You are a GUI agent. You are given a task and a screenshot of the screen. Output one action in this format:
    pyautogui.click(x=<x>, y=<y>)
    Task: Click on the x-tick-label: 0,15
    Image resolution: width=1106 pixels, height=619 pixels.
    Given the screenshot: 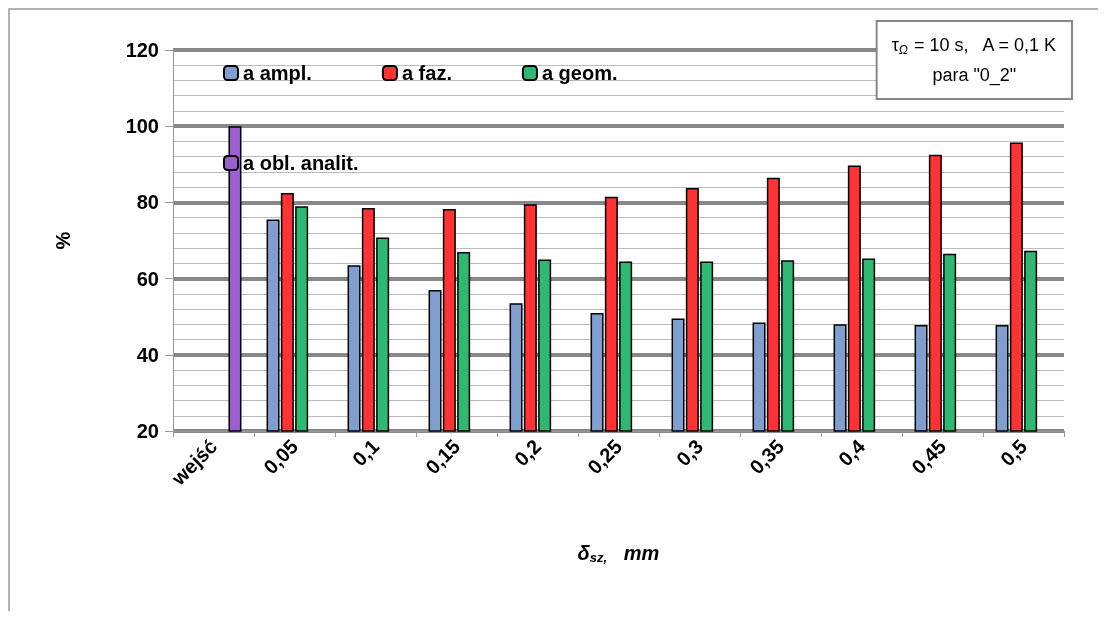 What is the action you would take?
    pyautogui.click(x=443, y=457)
    